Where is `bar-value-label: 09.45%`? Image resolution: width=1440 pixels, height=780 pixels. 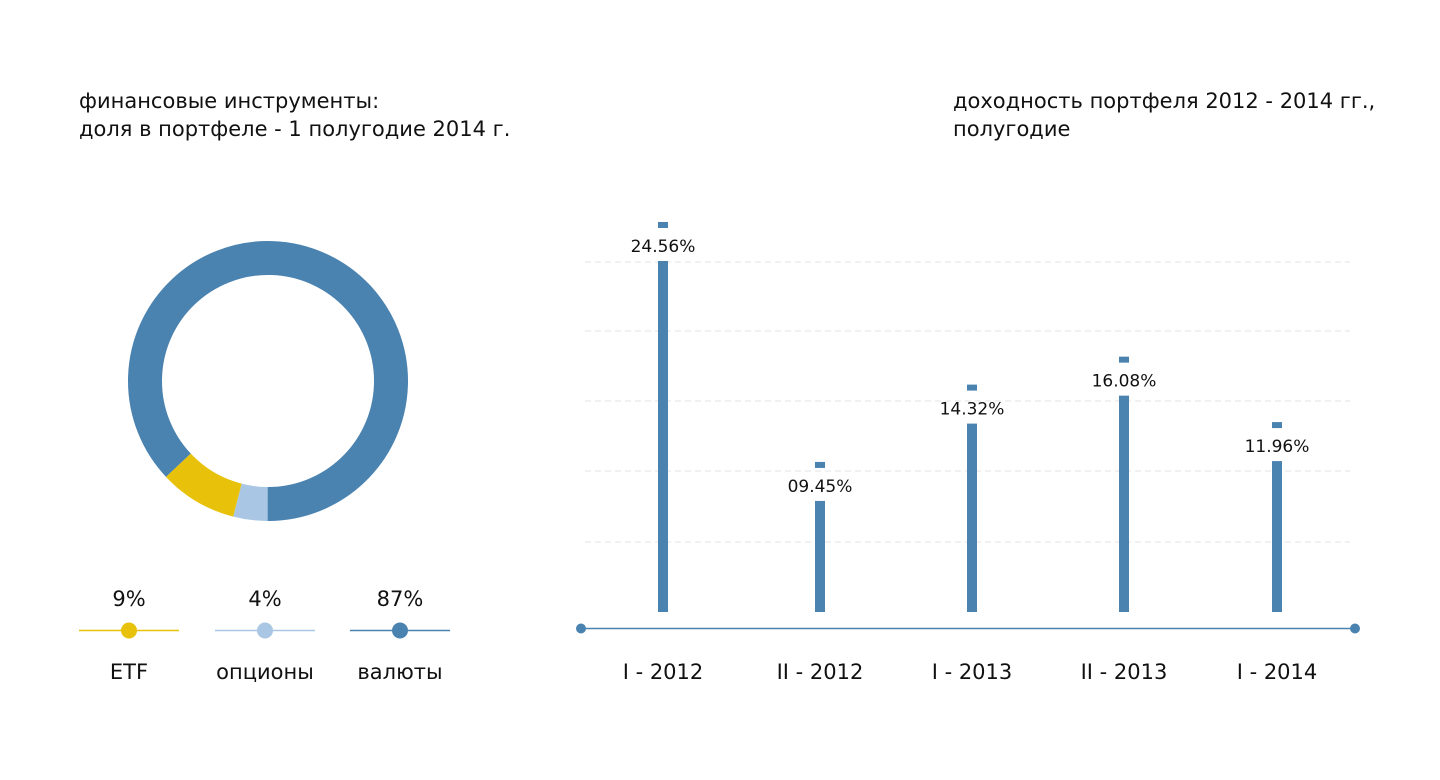 bar-value-label: 09.45% is located at coordinates (820, 487).